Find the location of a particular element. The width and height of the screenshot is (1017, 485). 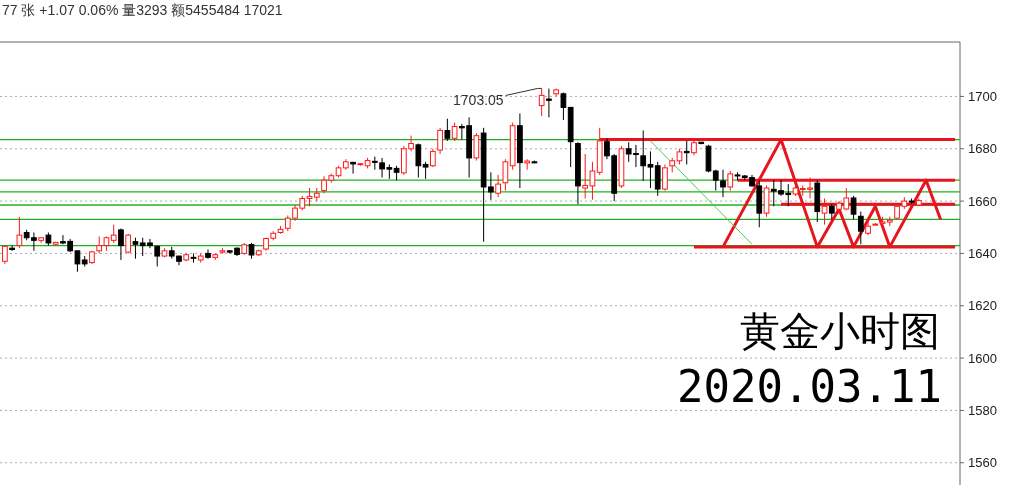

text: 2020.03.11 is located at coordinates (809, 386).